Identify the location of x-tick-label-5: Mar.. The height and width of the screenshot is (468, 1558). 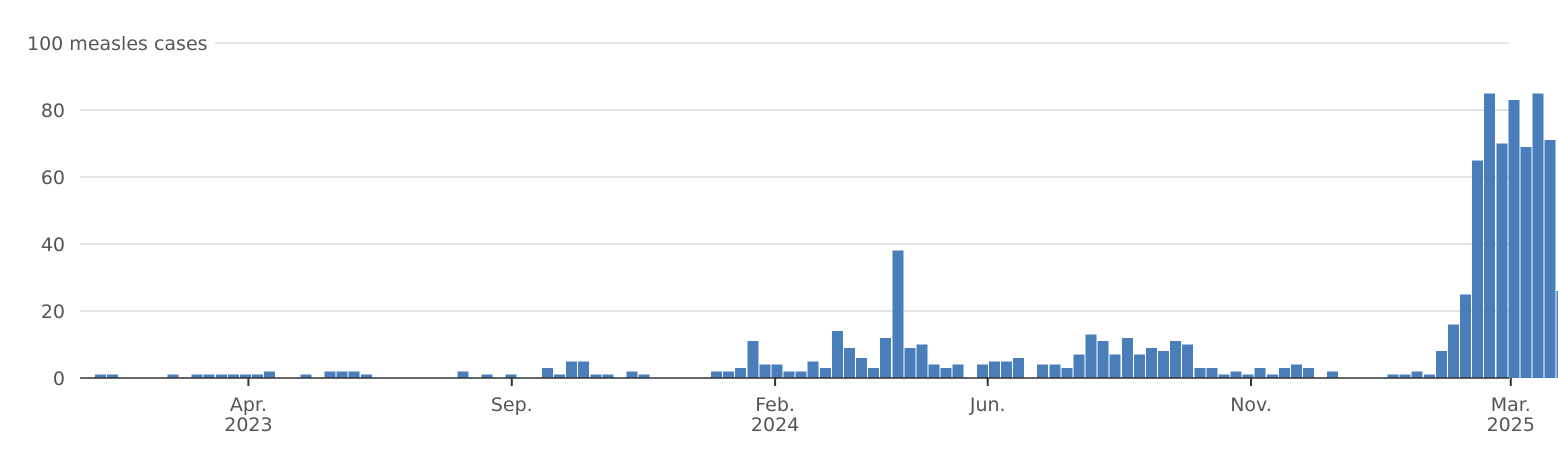
(1511, 405).